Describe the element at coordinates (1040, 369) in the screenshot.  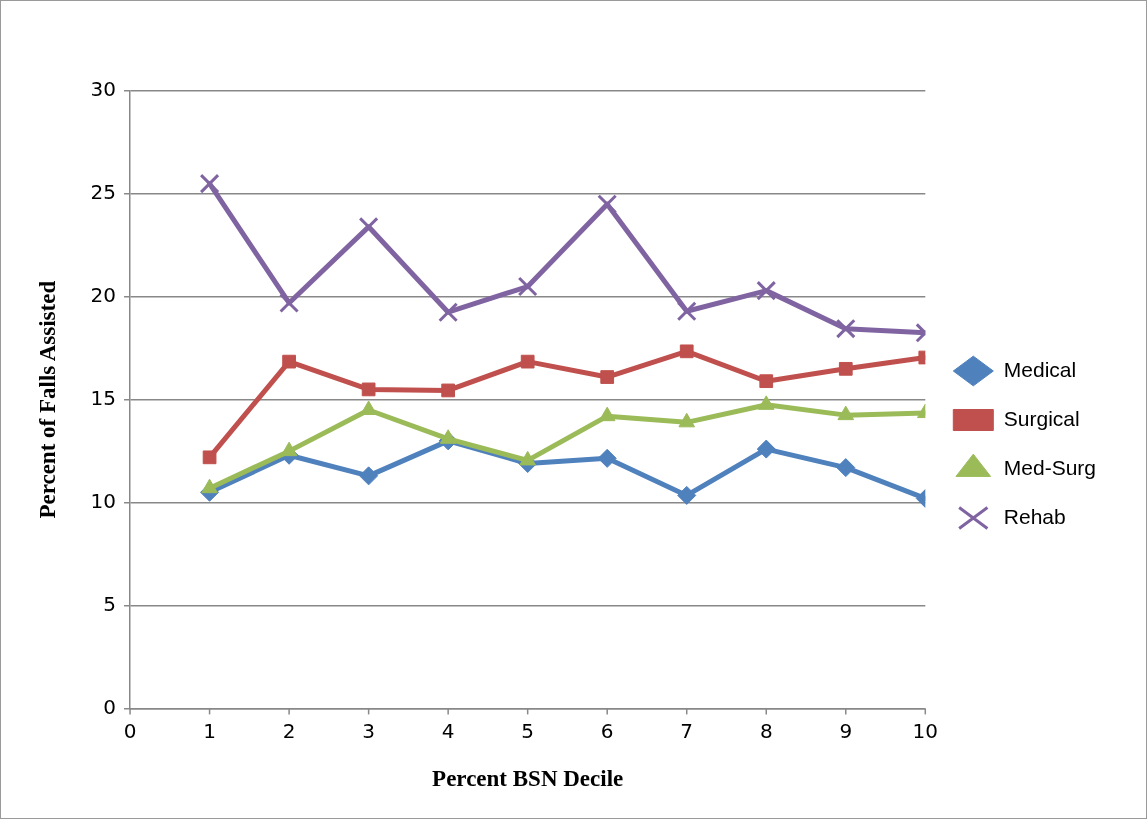
I see `legend-label: Medical` at that location.